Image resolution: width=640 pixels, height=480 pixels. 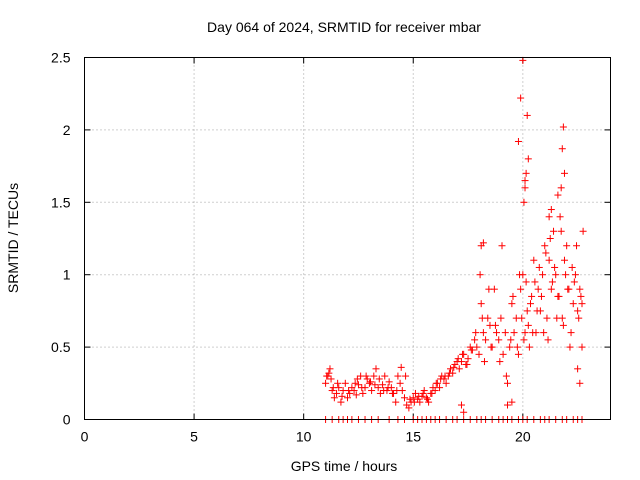 I want to click on x-tick-label: 10, so click(x=304, y=437).